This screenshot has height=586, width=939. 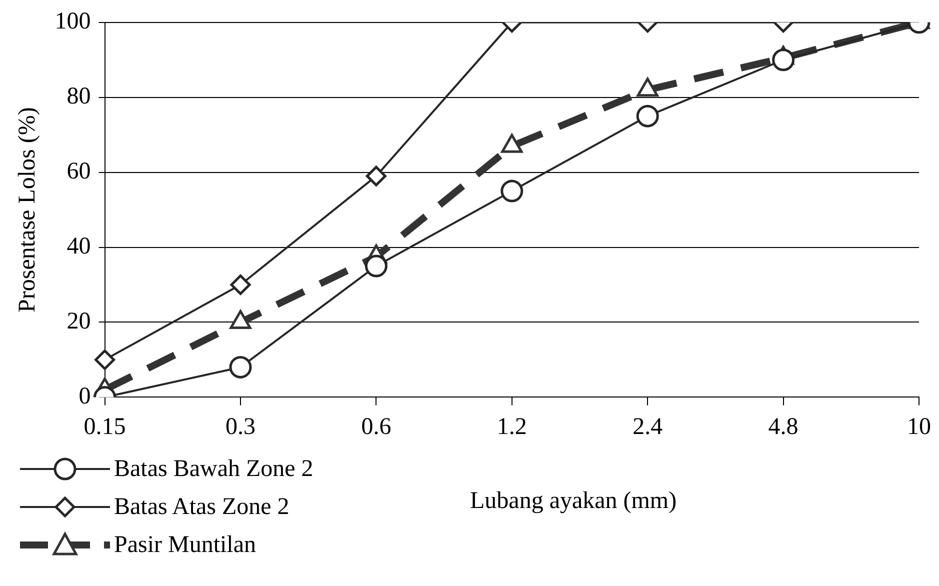 I want to click on legend-label: Batas Bawah Zone 2, so click(x=214, y=469).